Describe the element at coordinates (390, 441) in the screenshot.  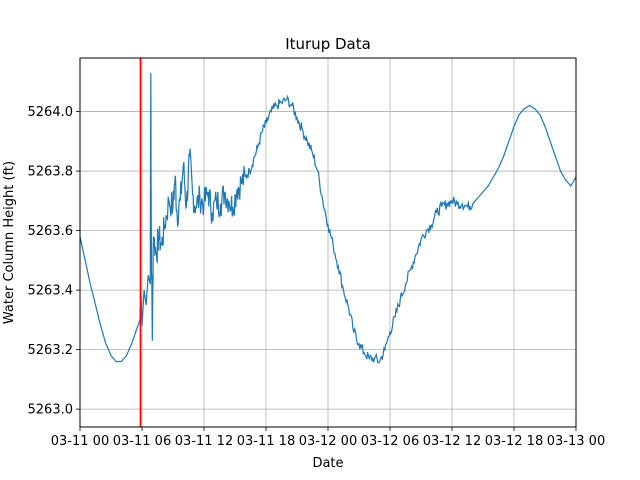
I see `x-tick-label: 03-12 06` at that location.